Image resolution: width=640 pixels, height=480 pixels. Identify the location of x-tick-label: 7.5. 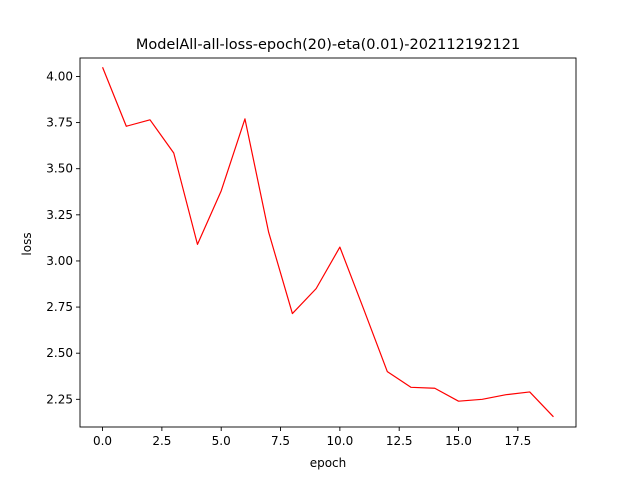
(280, 441).